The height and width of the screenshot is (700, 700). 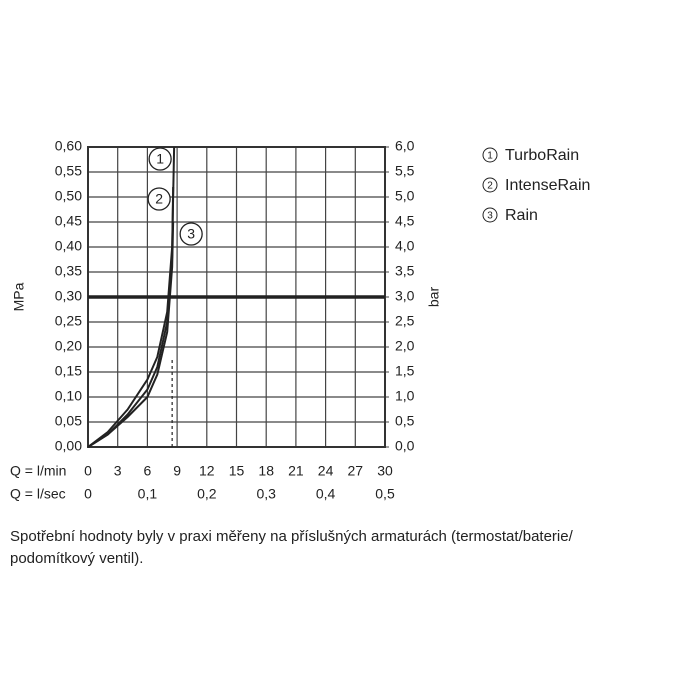 What do you see at coordinates (405, 371) in the screenshot?
I see `y2-tick-label: 1,5` at bounding box center [405, 371].